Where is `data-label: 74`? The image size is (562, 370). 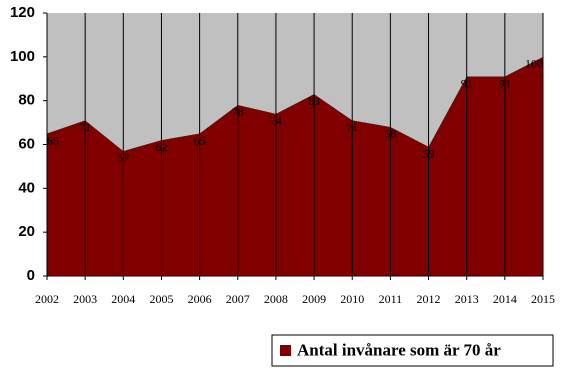 data-label: 74 is located at coordinates (276, 121).